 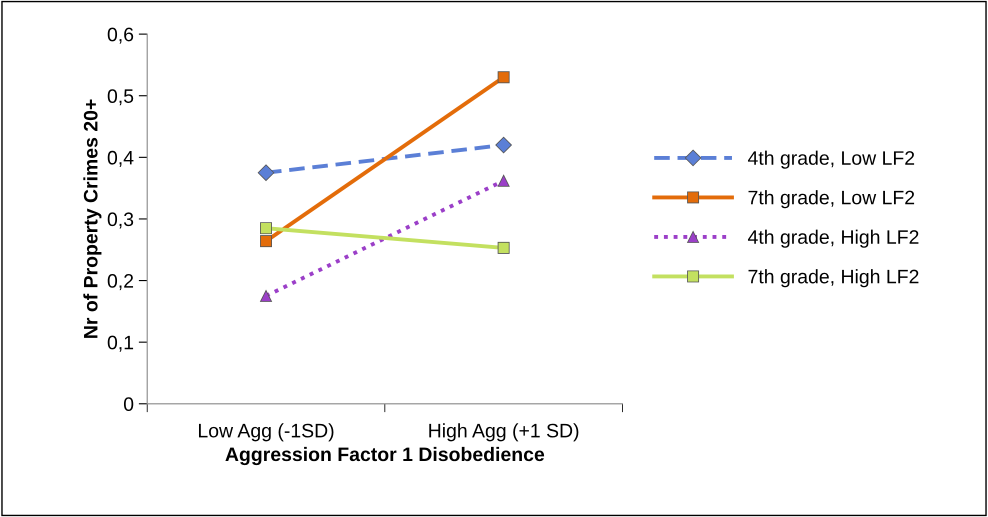 I want to click on y-tick-label: 0,3, so click(x=121, y=220).